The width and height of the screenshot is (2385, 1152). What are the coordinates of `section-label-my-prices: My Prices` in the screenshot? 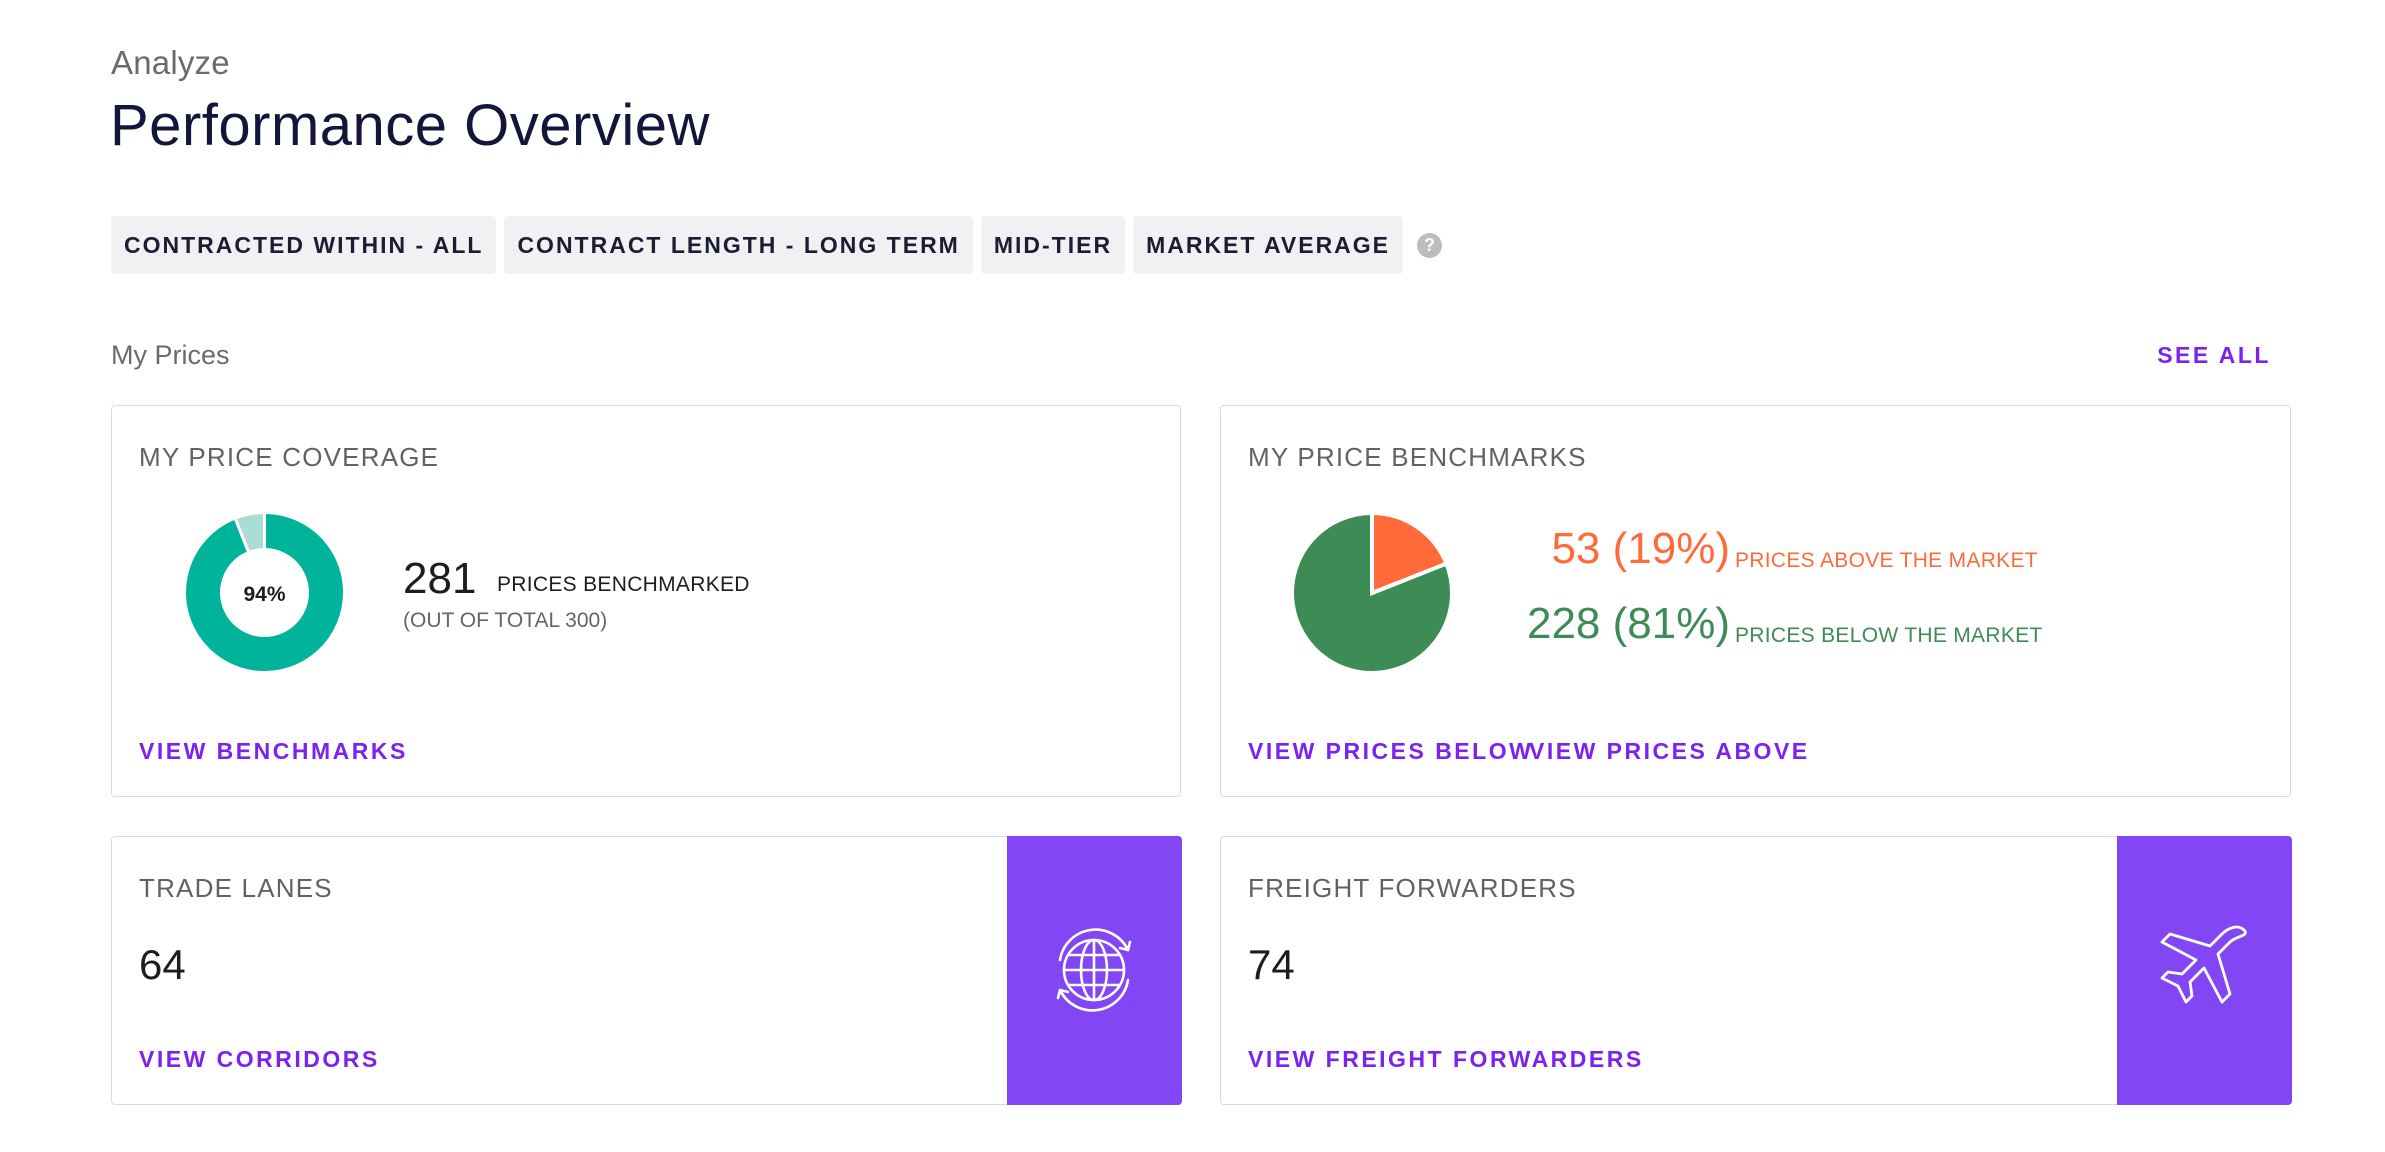 It's located at (170, 355).